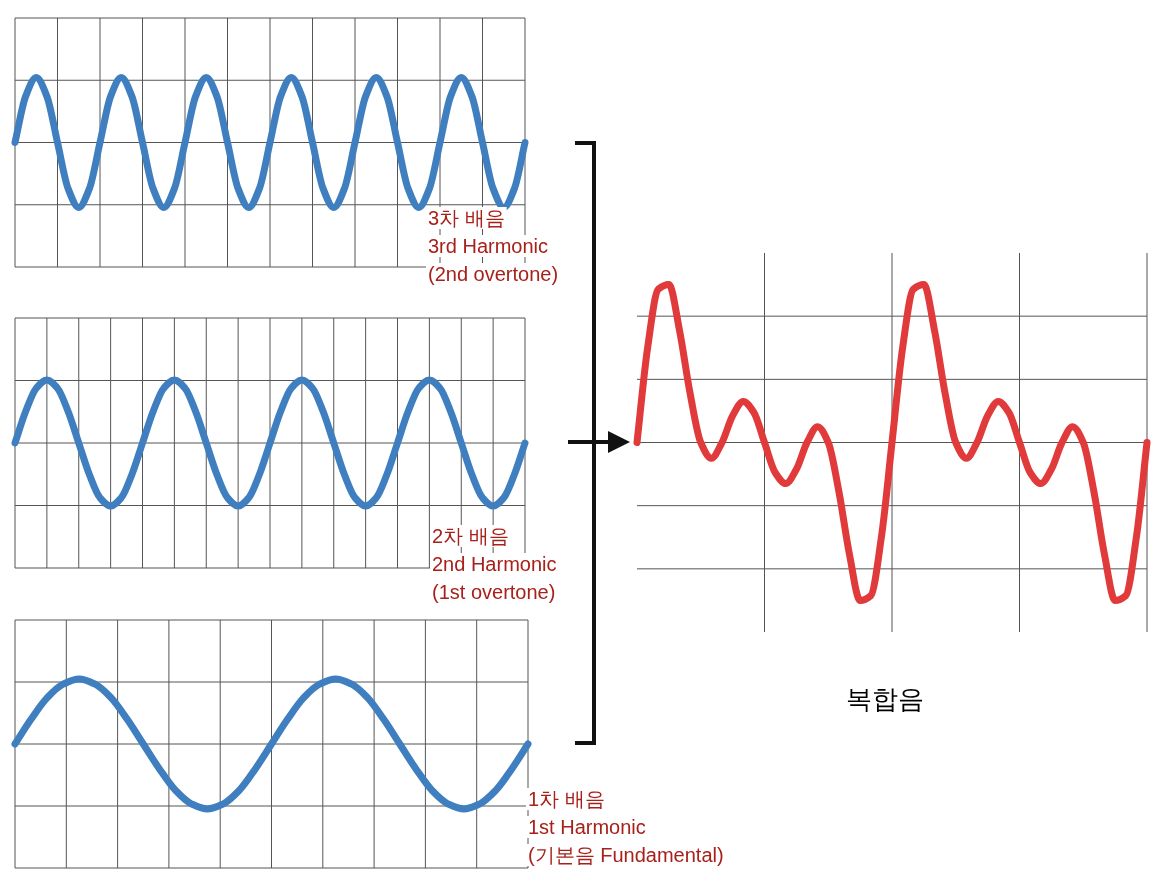  I want to click on annotation: 3차 배음, so click(466, 218).